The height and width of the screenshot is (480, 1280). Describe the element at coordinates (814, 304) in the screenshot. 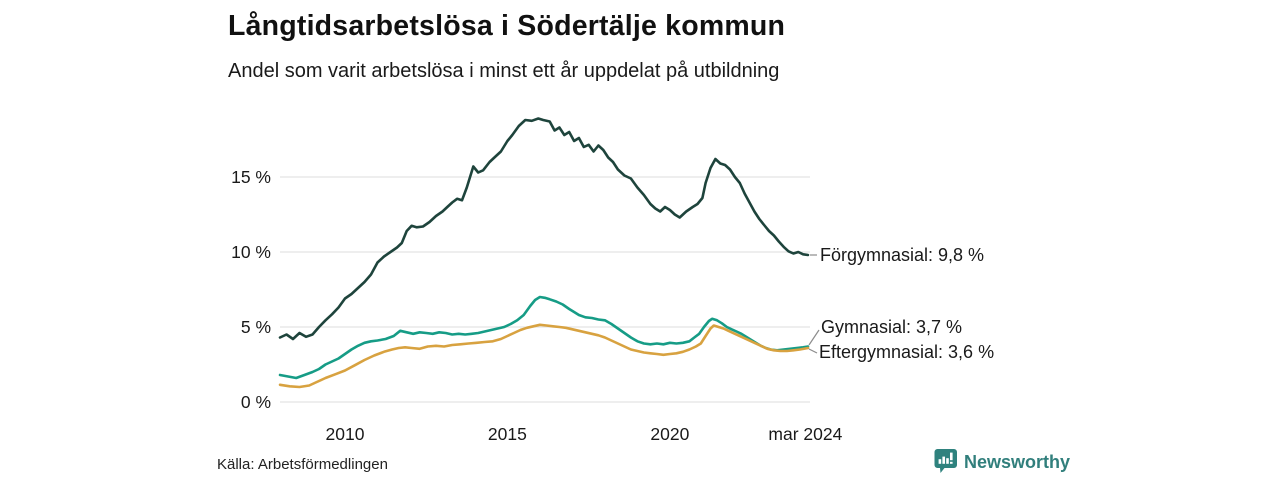

I see `label-connectors` at that location.